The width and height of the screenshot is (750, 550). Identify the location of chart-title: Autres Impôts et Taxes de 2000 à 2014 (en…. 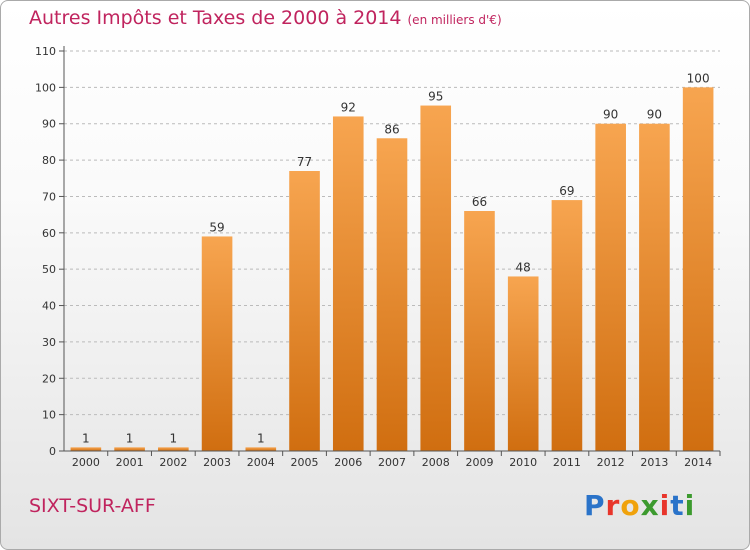
(265, 18).